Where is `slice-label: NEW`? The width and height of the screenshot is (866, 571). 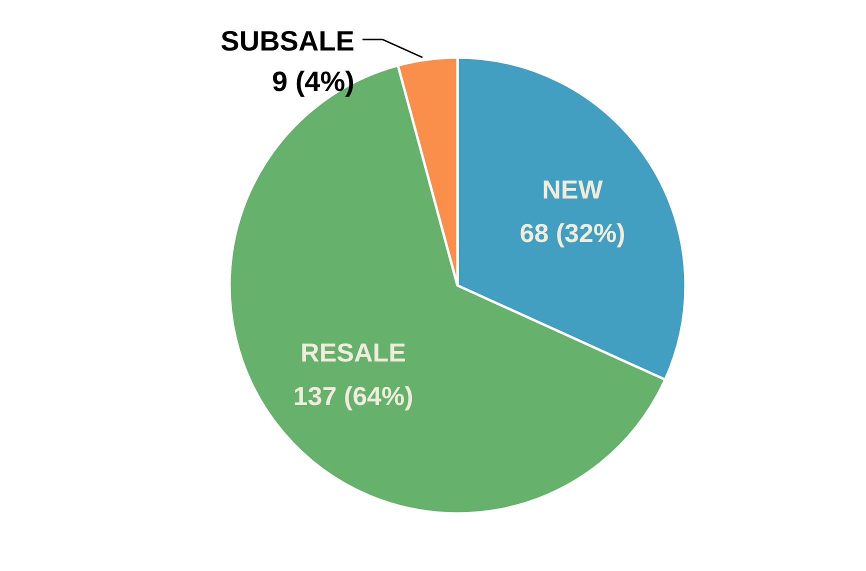
slice-label: NEW is located at coordinates (573, 189).